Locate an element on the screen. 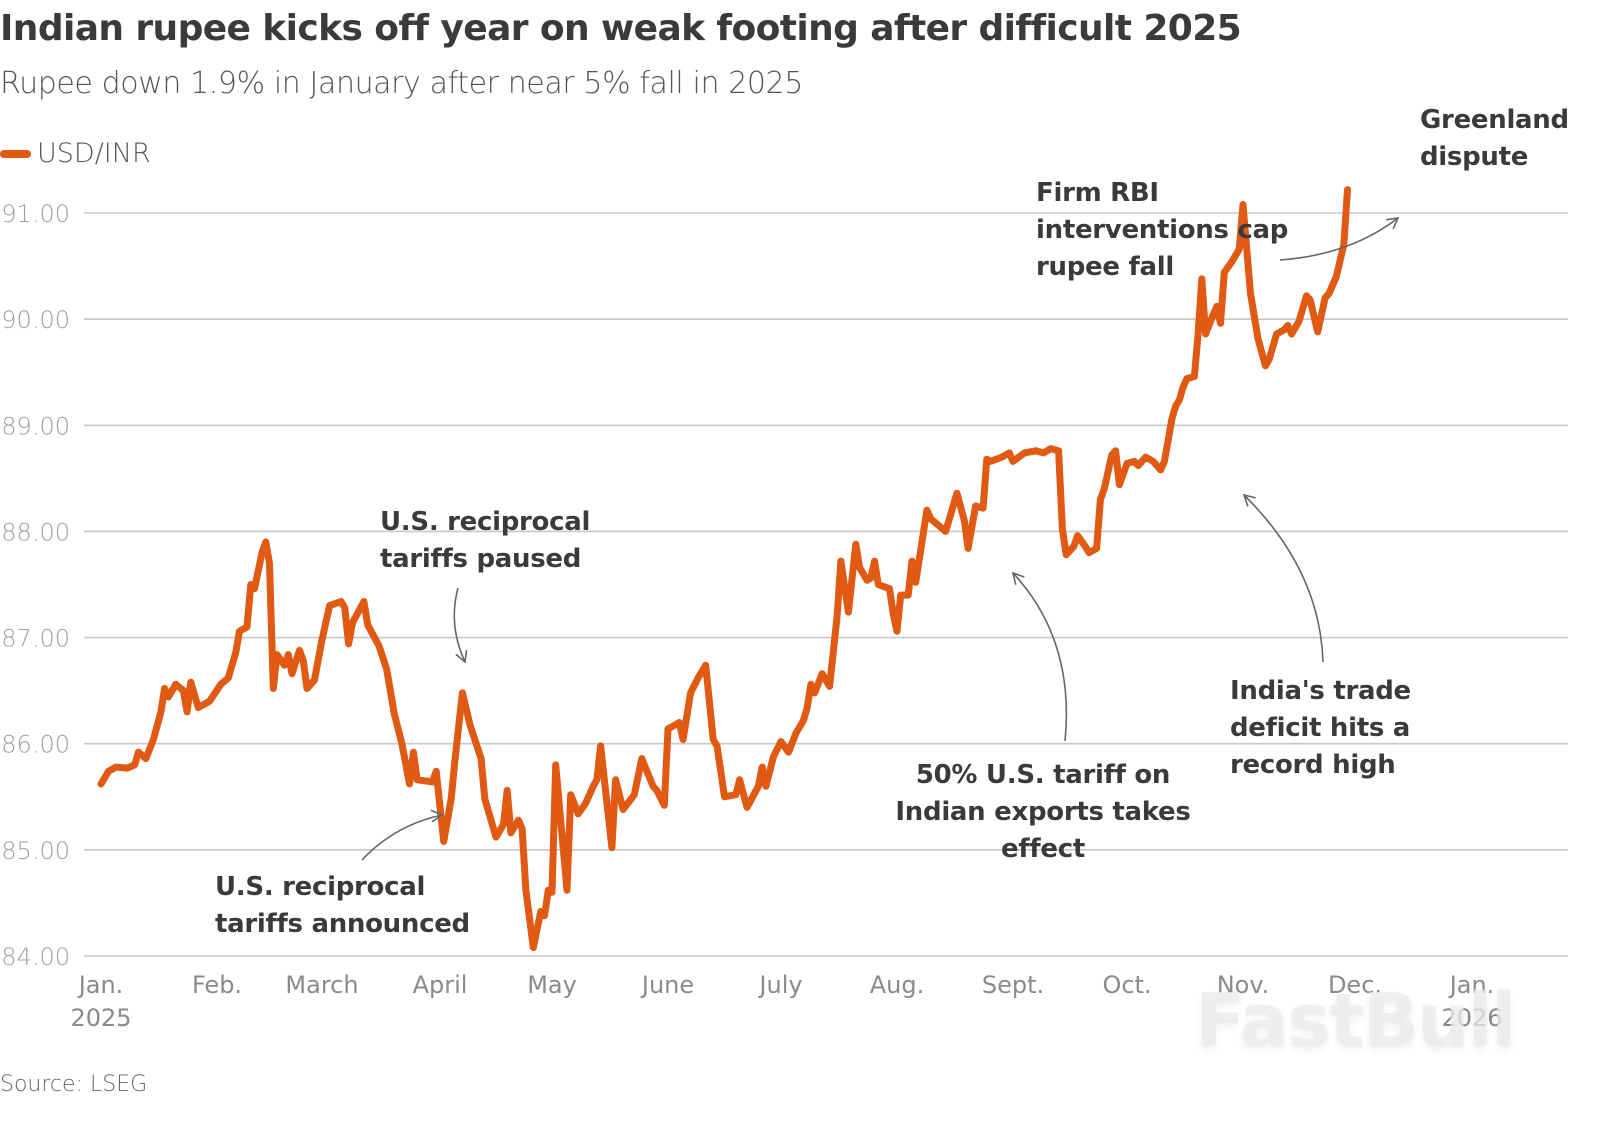 The width and height of the screenshot is (1600, 1126). source-note: Source: LSEG is located at coordinates (74, 1084).